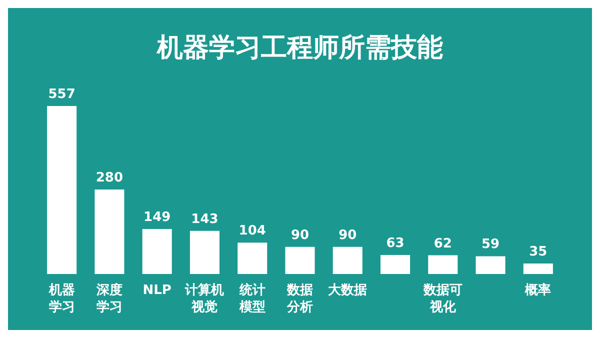 Image resolution: width=600 pixels, height=338 pixels. What do you see at coordinates (252, 298) in the screenshot?
I see `x-tick-label: 统计模型` at bounding box center [252, 298].